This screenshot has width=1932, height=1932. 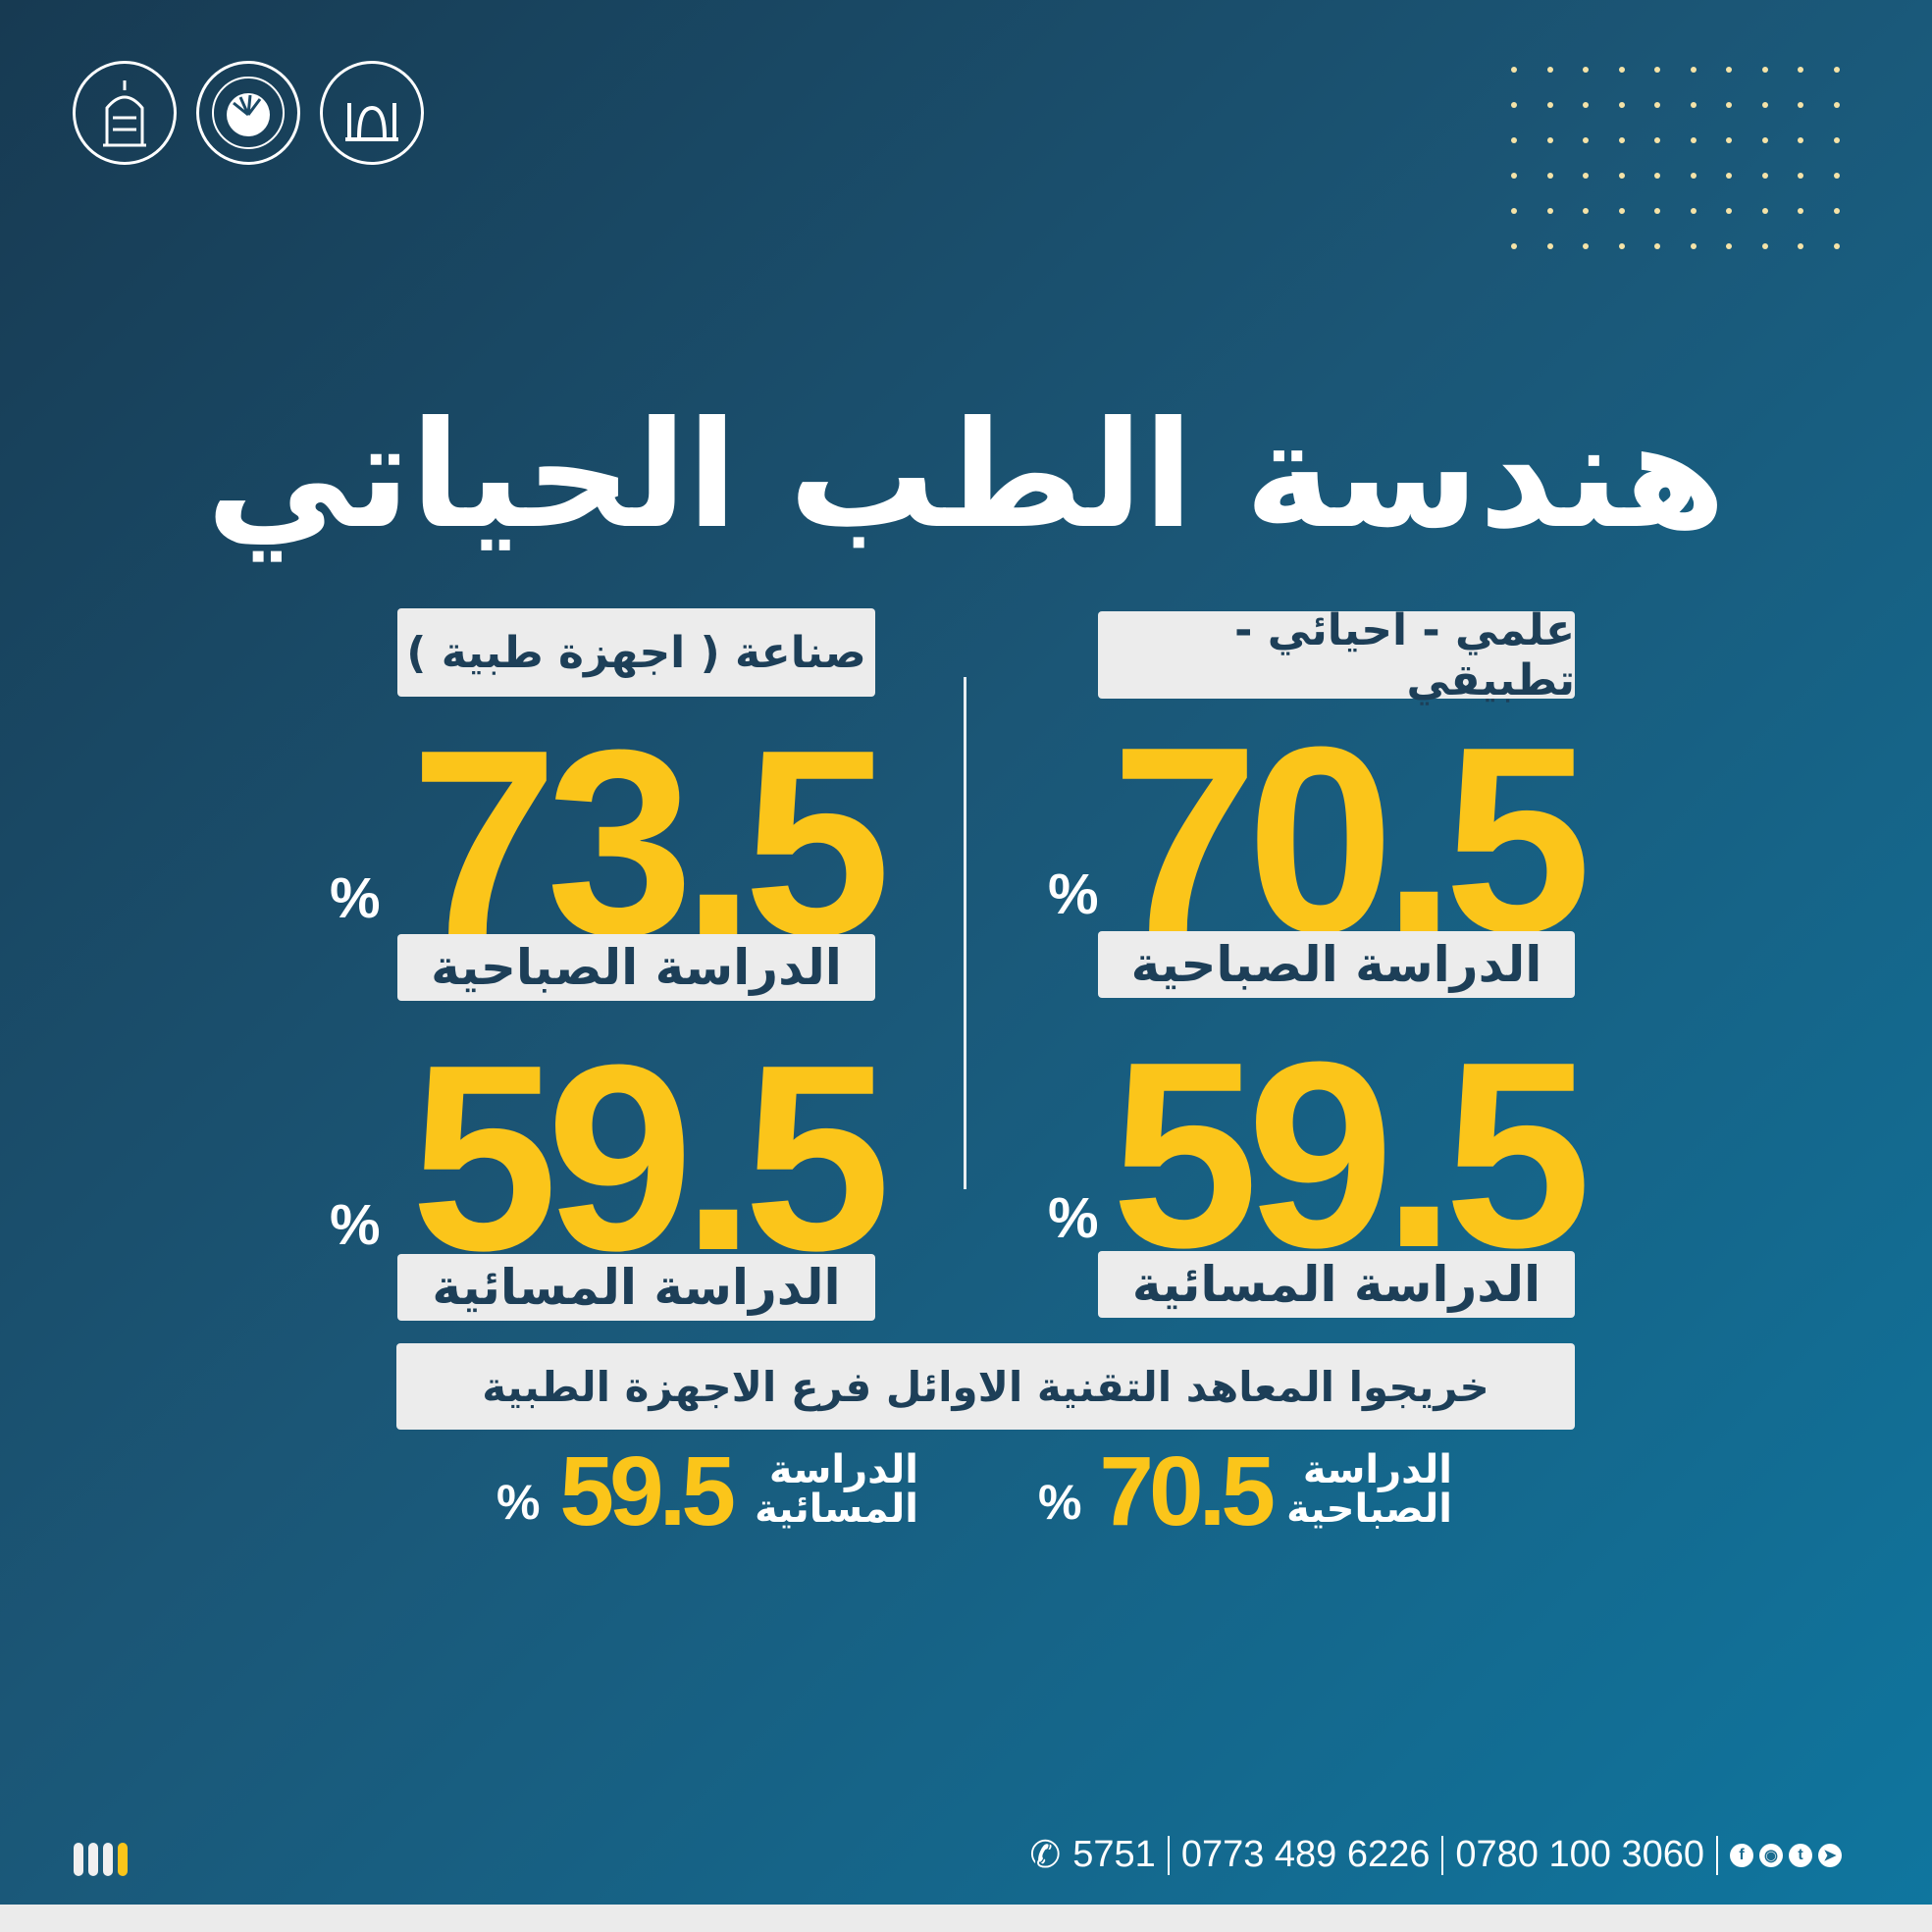 I want to click on decorative-dot-grid, so click(x=1690, y=173).